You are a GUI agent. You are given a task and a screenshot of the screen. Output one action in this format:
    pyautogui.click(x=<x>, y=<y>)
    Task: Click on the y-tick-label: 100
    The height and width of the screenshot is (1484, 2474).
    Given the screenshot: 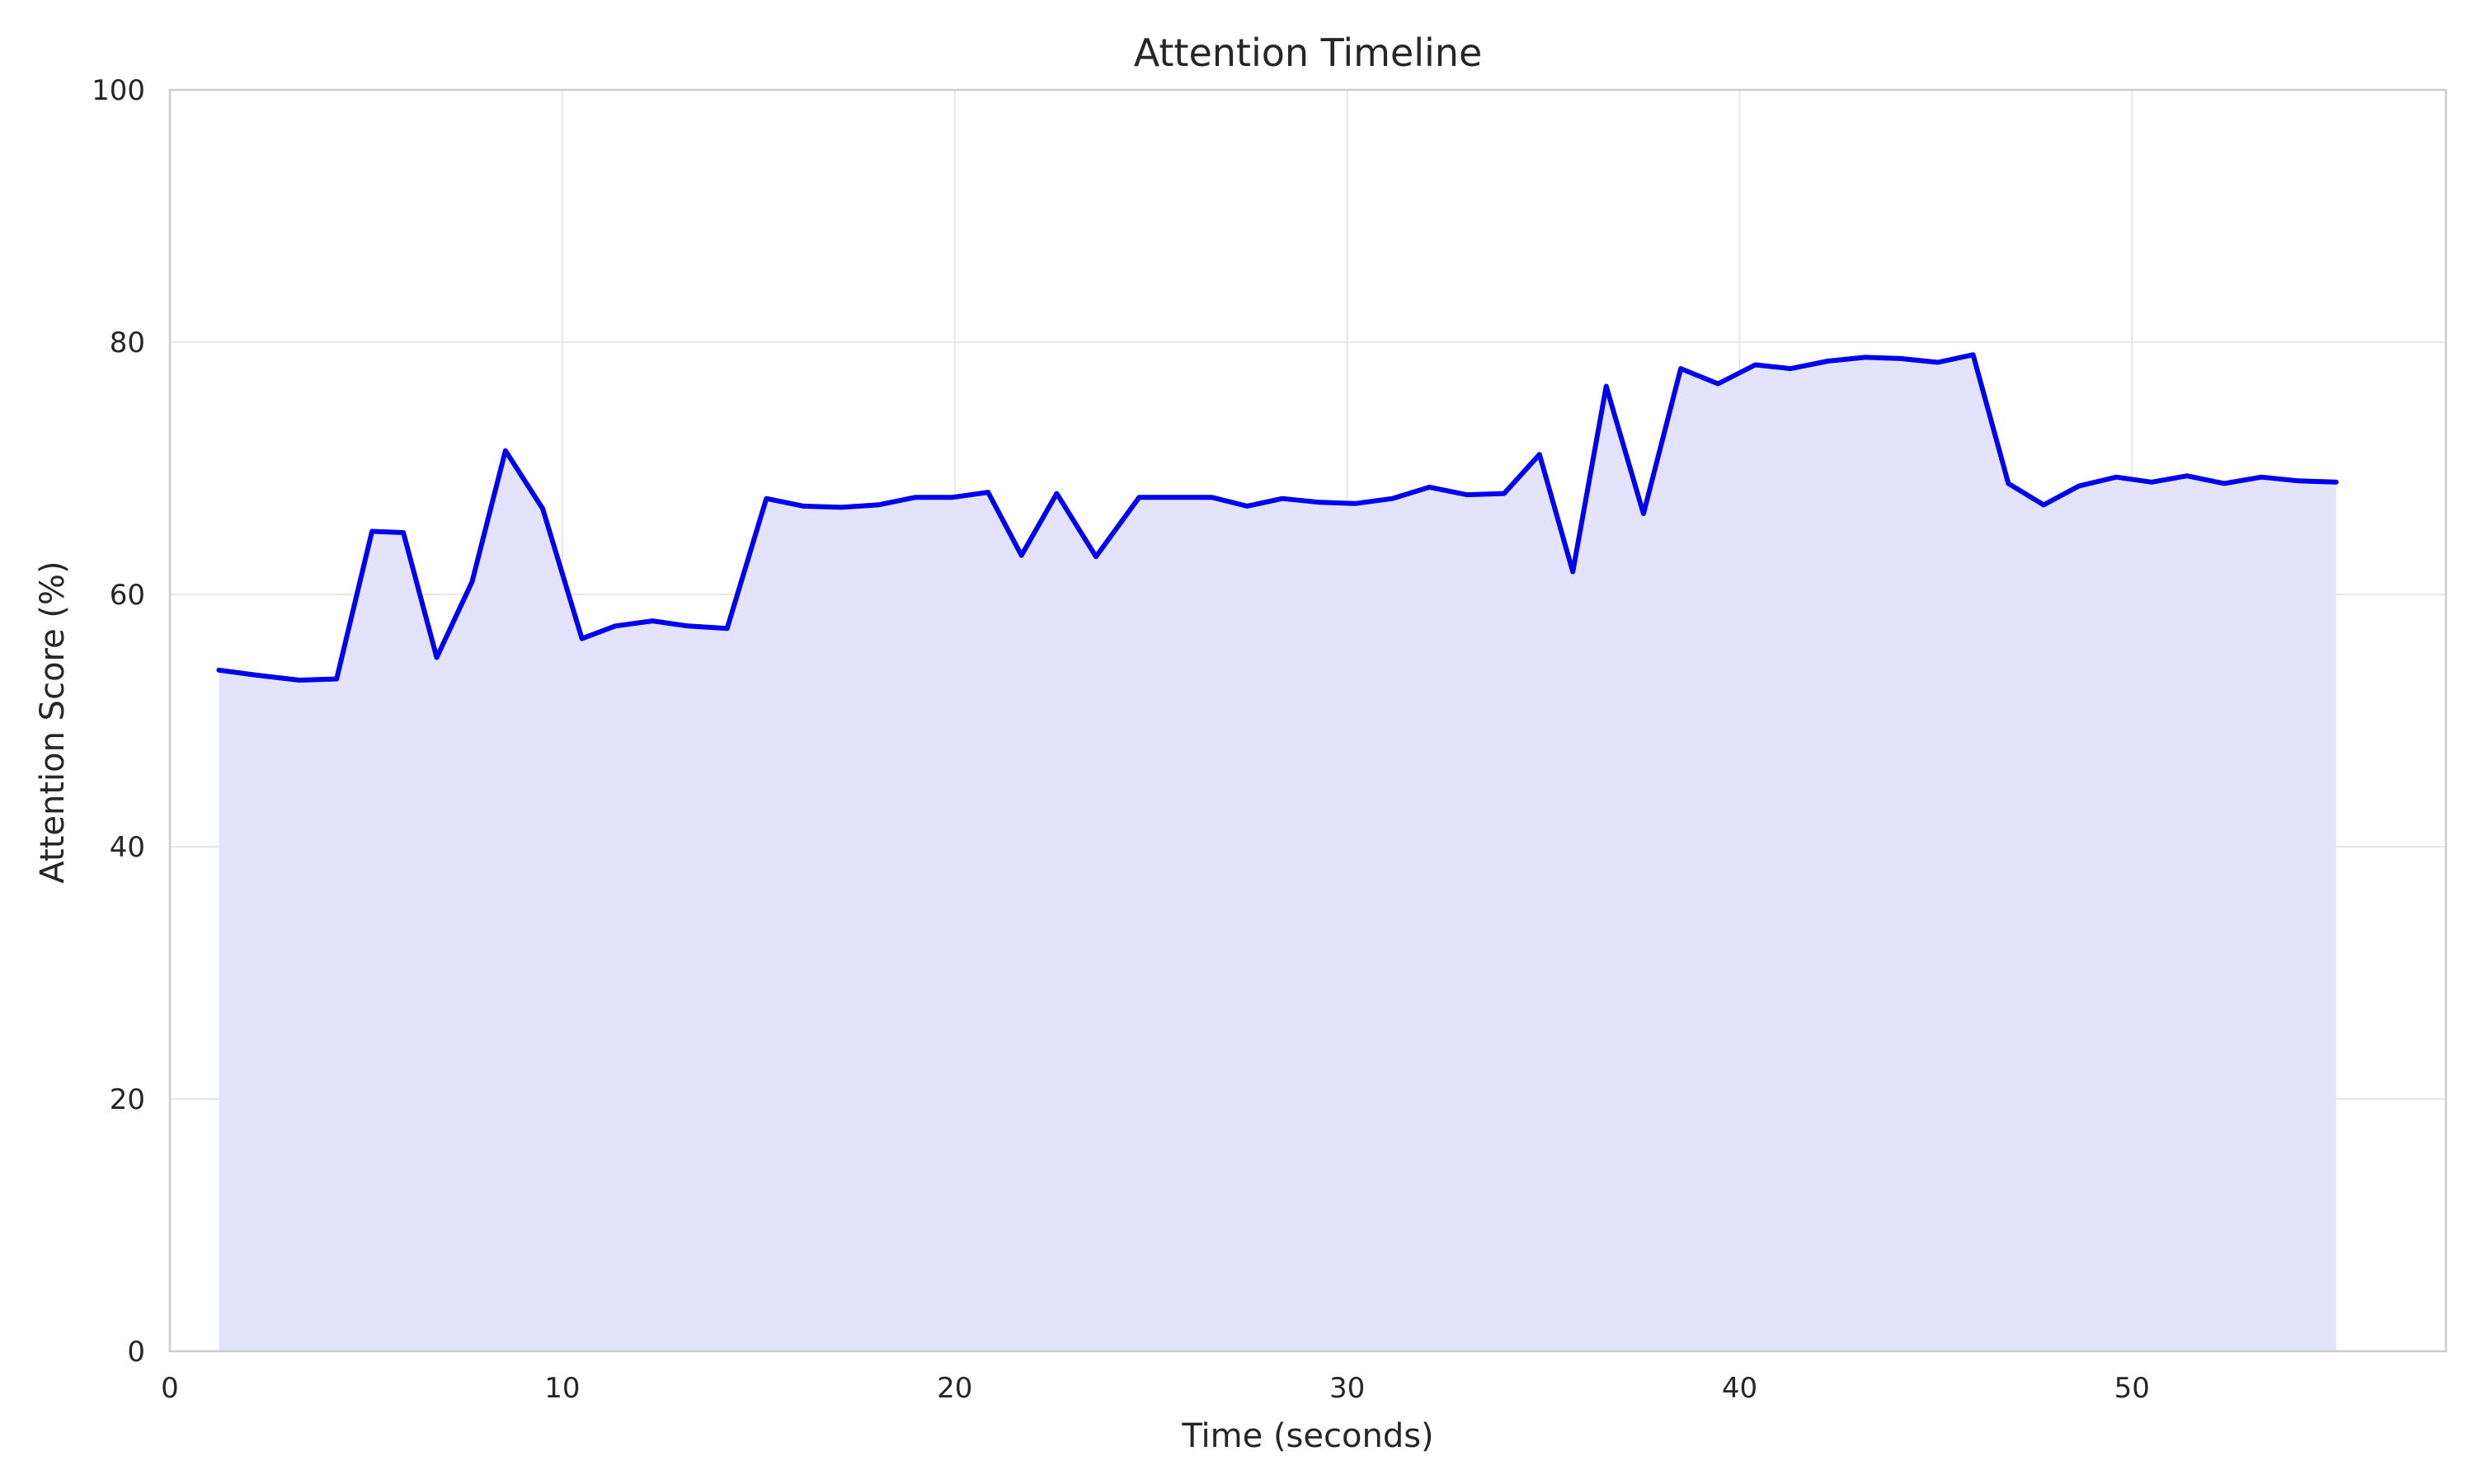 What is the action you would take?
    pyautogui.click(x=118, y=90)
    